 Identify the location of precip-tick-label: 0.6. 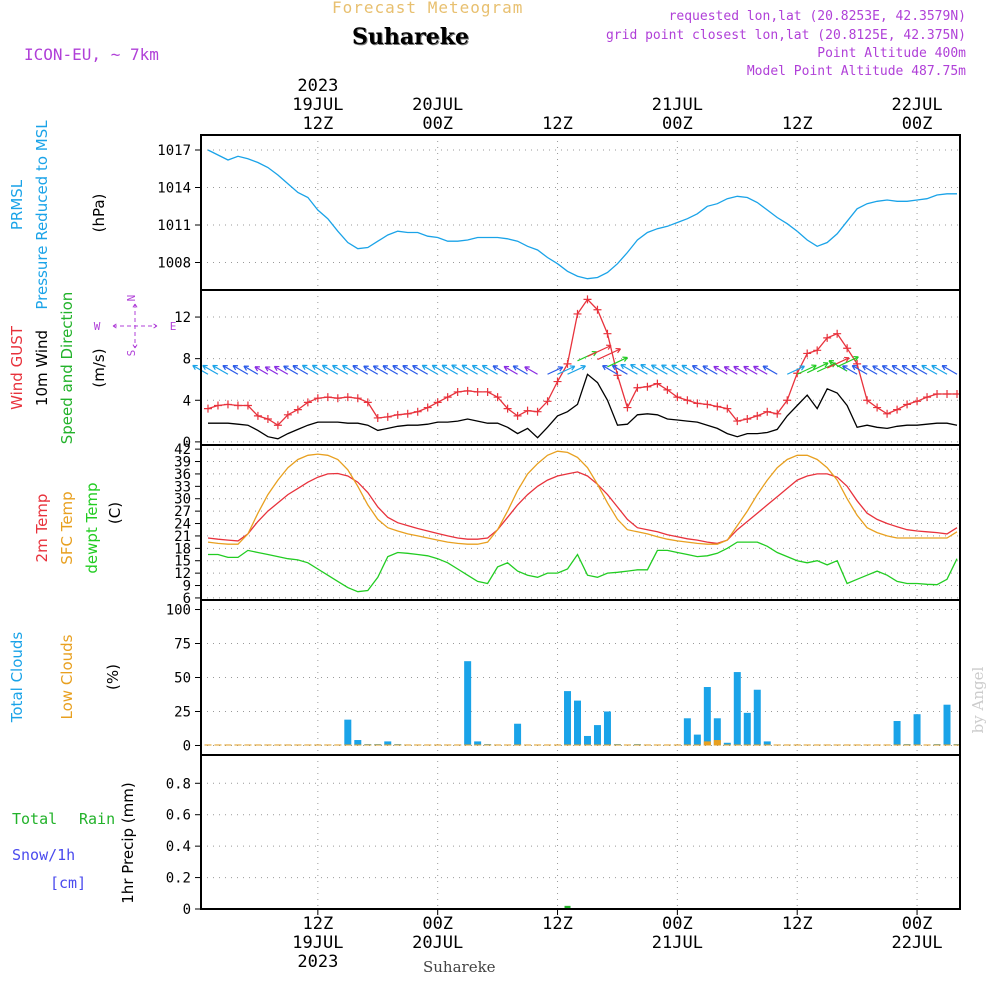
(178, 816).